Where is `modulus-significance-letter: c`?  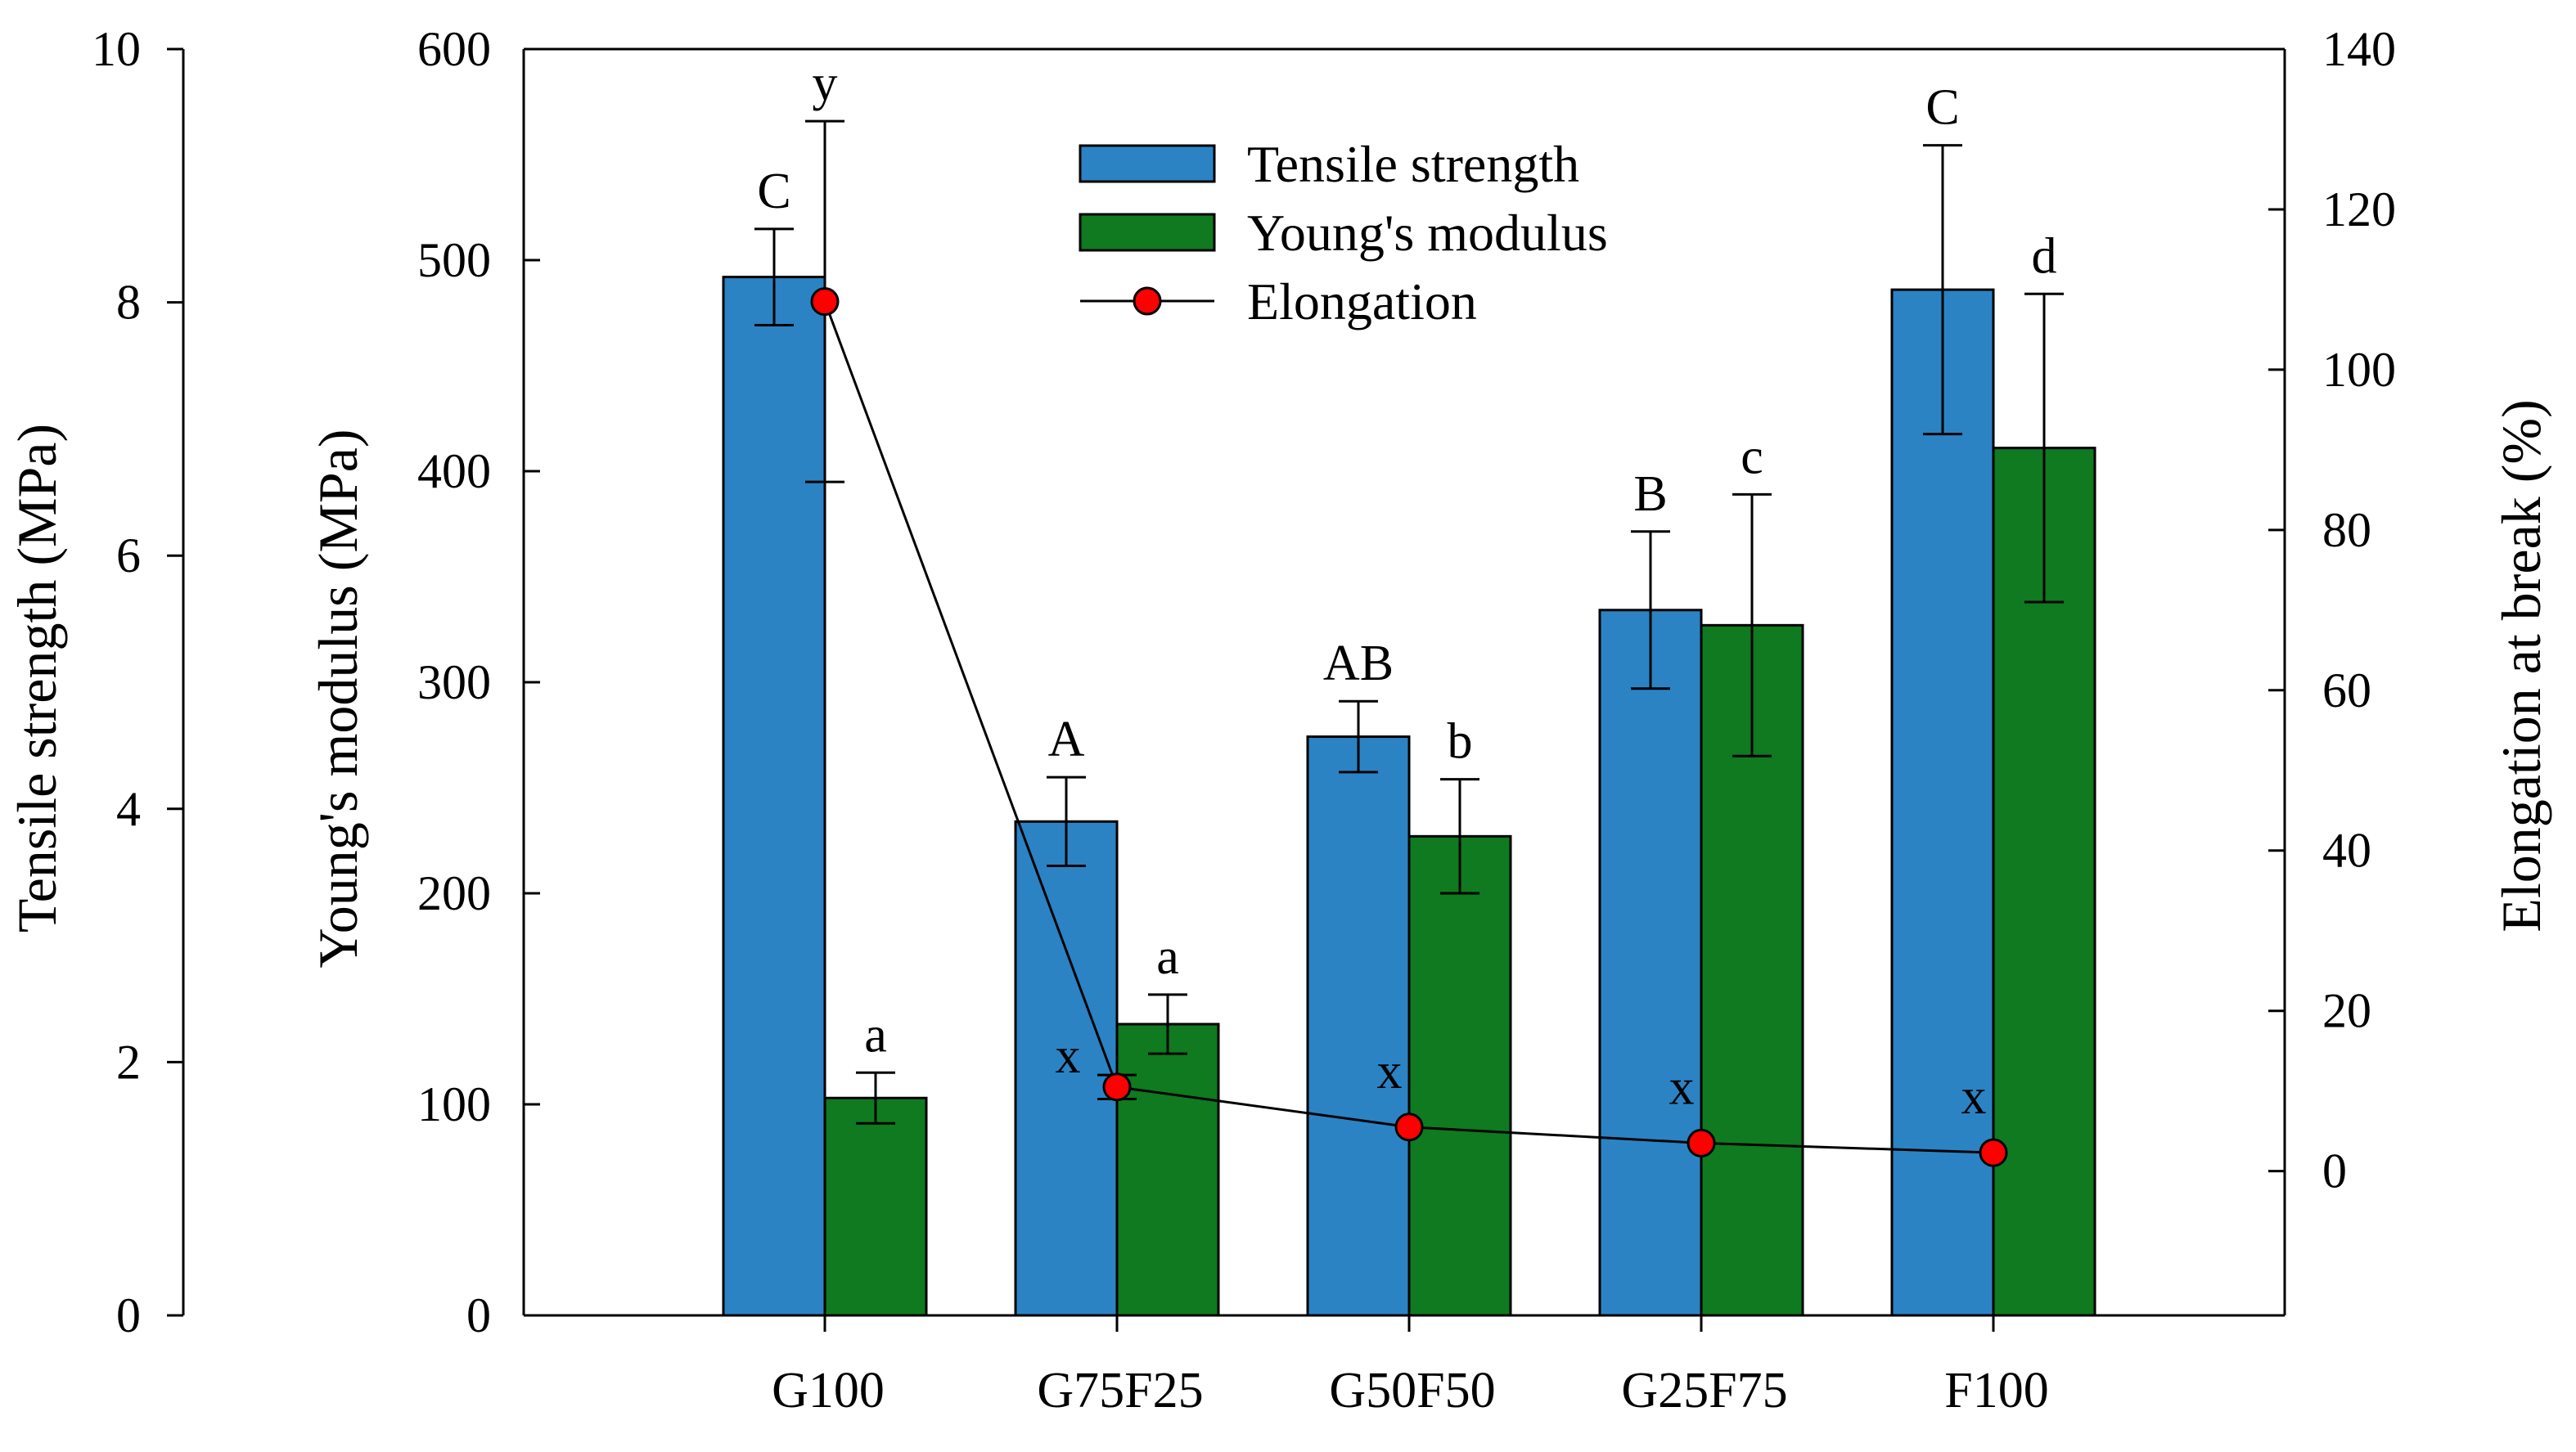
modulus-significance-letter: c is located at coordinates (1752, 456).